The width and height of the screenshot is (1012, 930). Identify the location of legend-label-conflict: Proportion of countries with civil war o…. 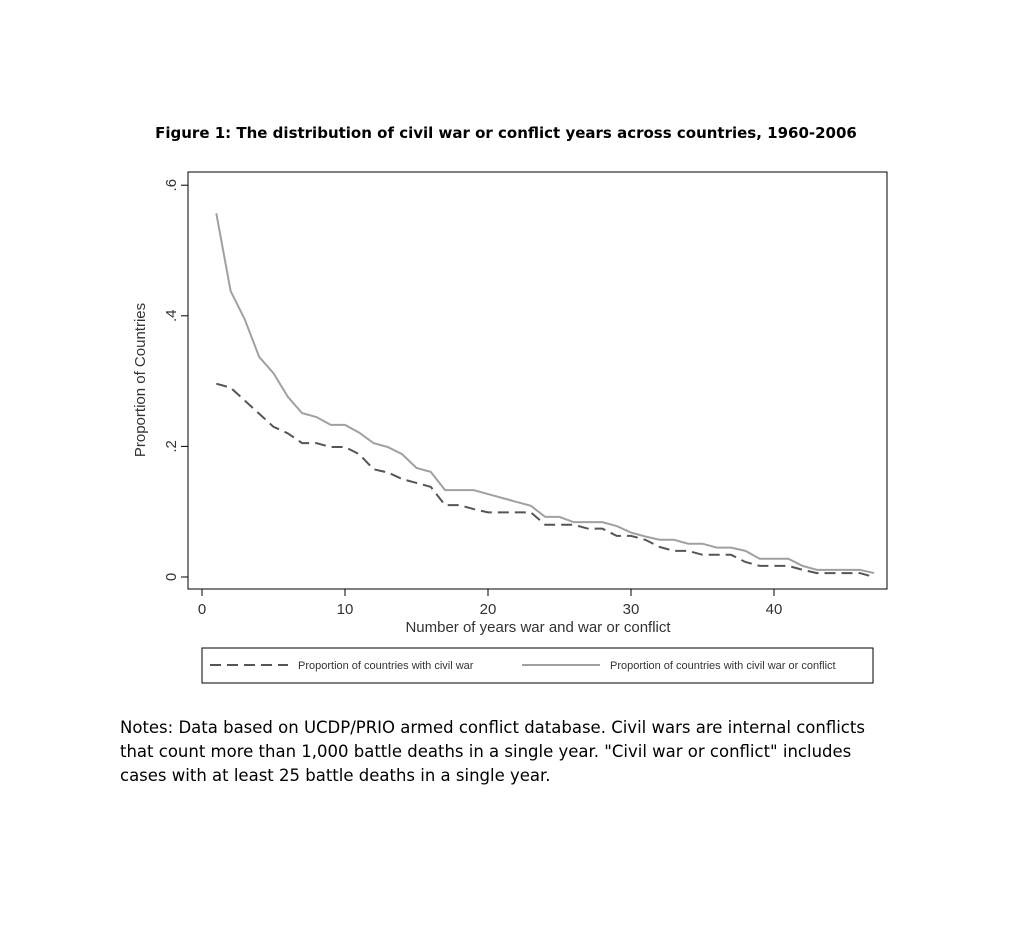
(723, 666).